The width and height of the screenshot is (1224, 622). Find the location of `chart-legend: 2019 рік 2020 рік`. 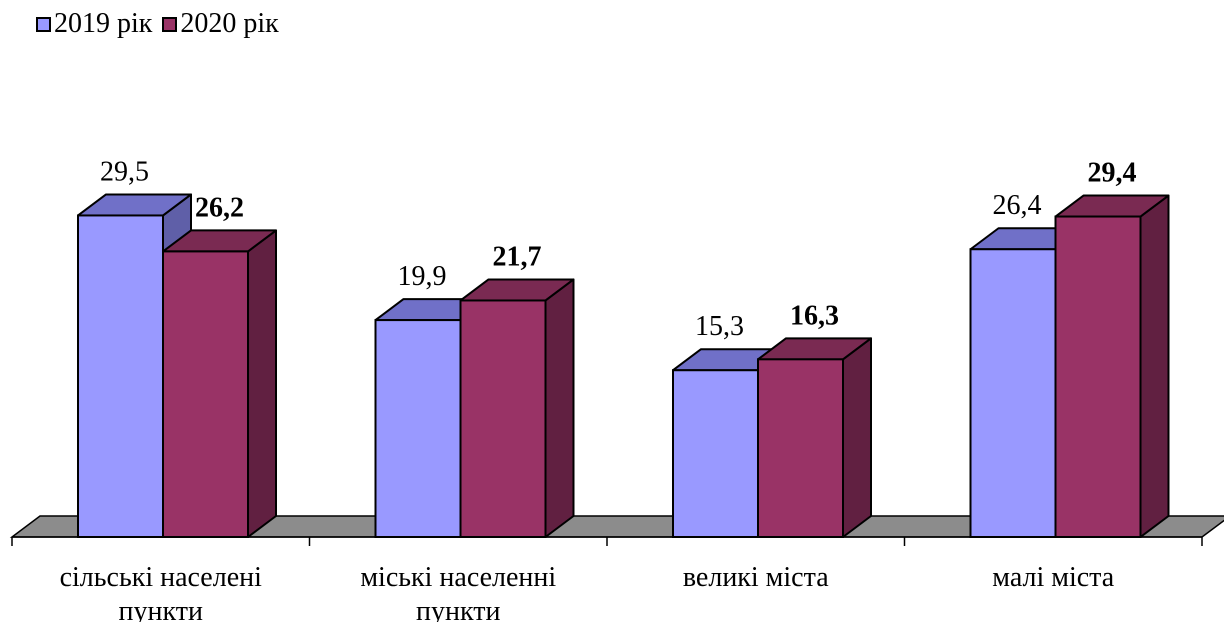

chart-legend: 2019 рік 2020 рік is located at coordinates (162, 24).